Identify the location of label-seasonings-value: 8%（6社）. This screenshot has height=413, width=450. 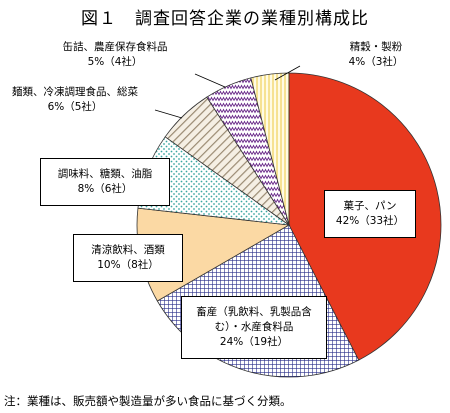
(105, 189).